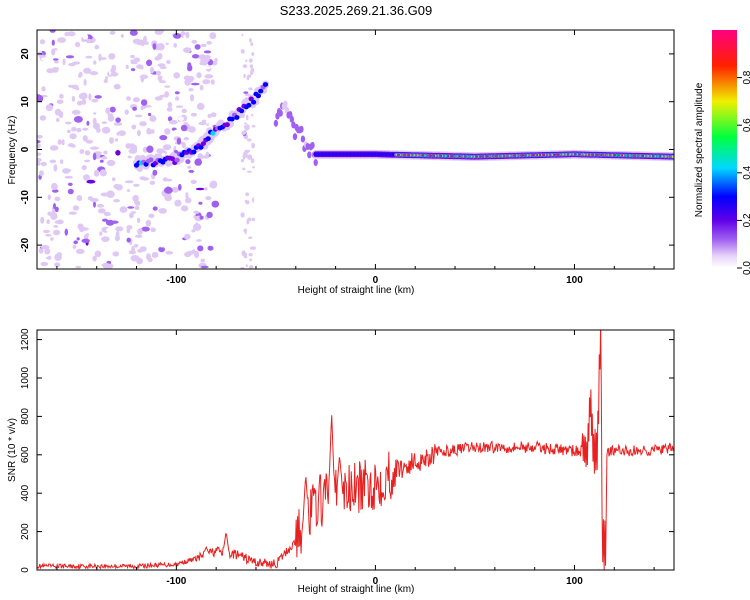  I want to click on colorbar-gradient, so click(724, 149).